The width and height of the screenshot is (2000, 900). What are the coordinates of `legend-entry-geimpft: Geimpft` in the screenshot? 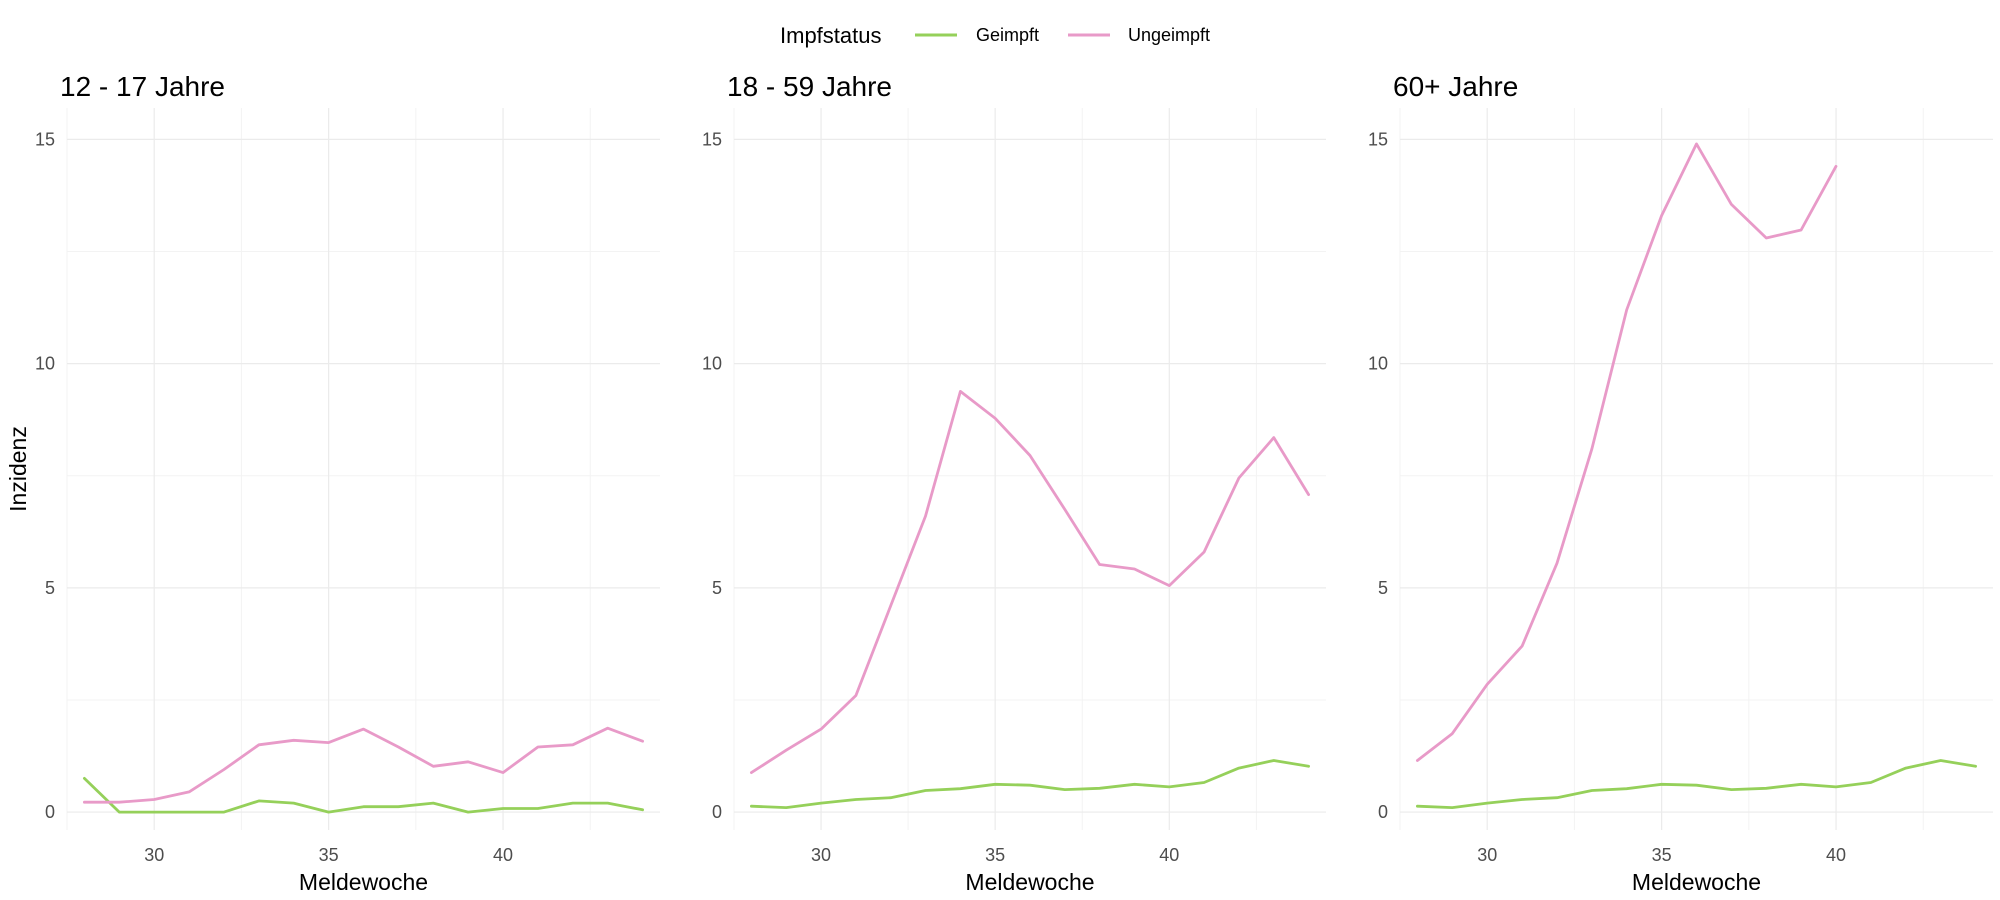 It's located at (977, 35).